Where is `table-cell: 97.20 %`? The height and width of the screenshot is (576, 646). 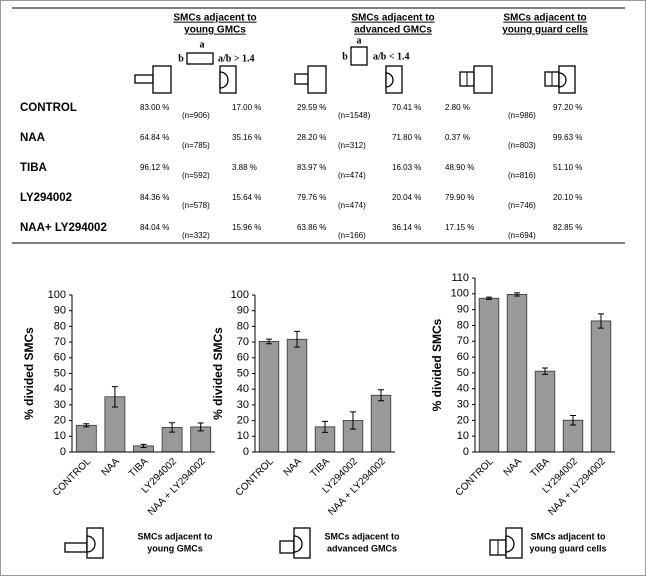 table-cell: 97.20 % is located at coordinates (567, 107).